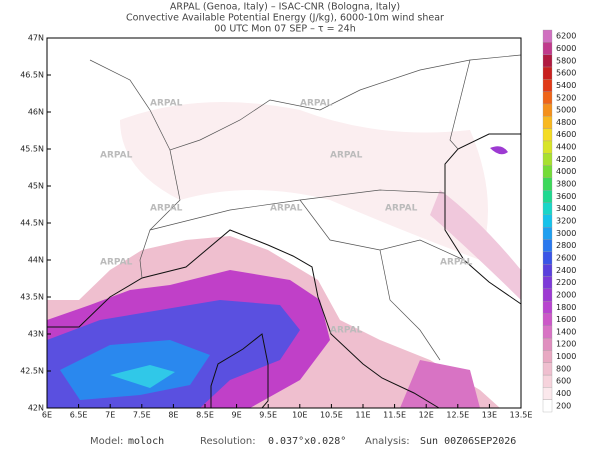 The width and height of the screenshot is (600, 450). What do you see at coordinates (457, 415) in the screenshot?
I see `lon-label: 12.5E` at bounding box center [457, 415].